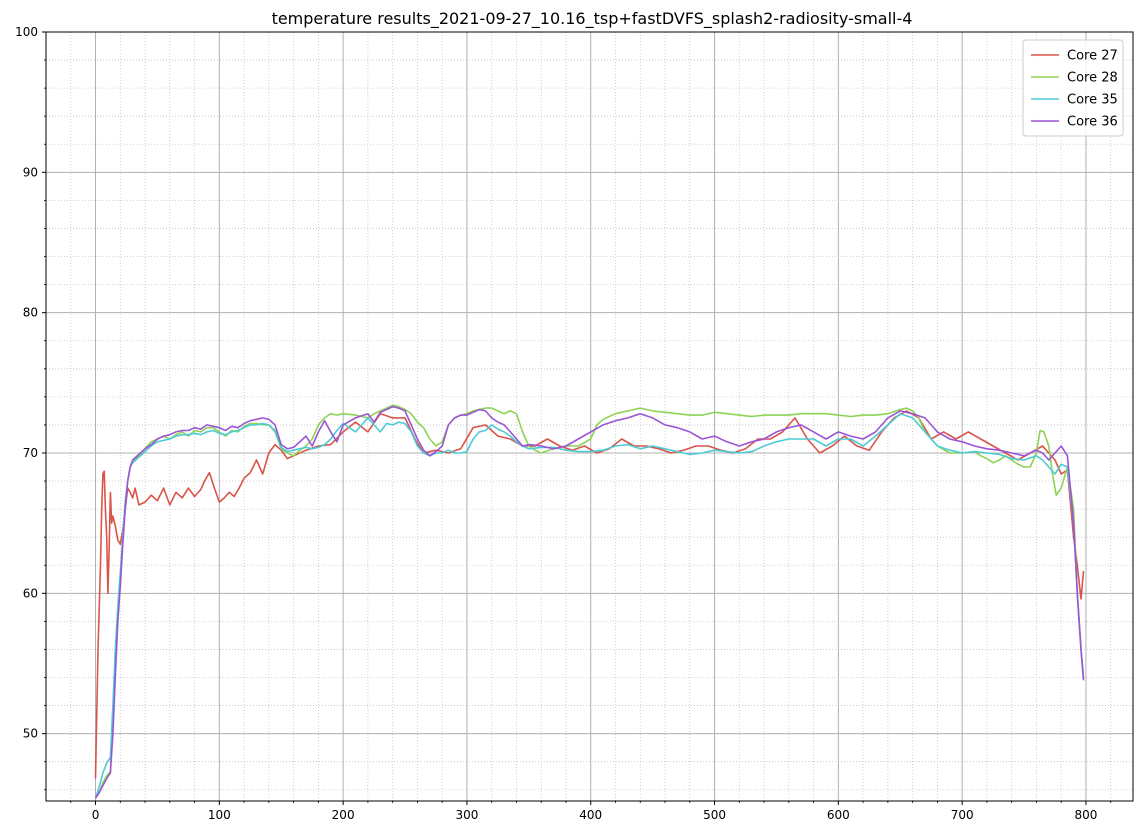 The image size is (1144, 836). Describe the element at coordinates (30, 313) in the screenshot. I see `y-tick-label: 80` at that location.